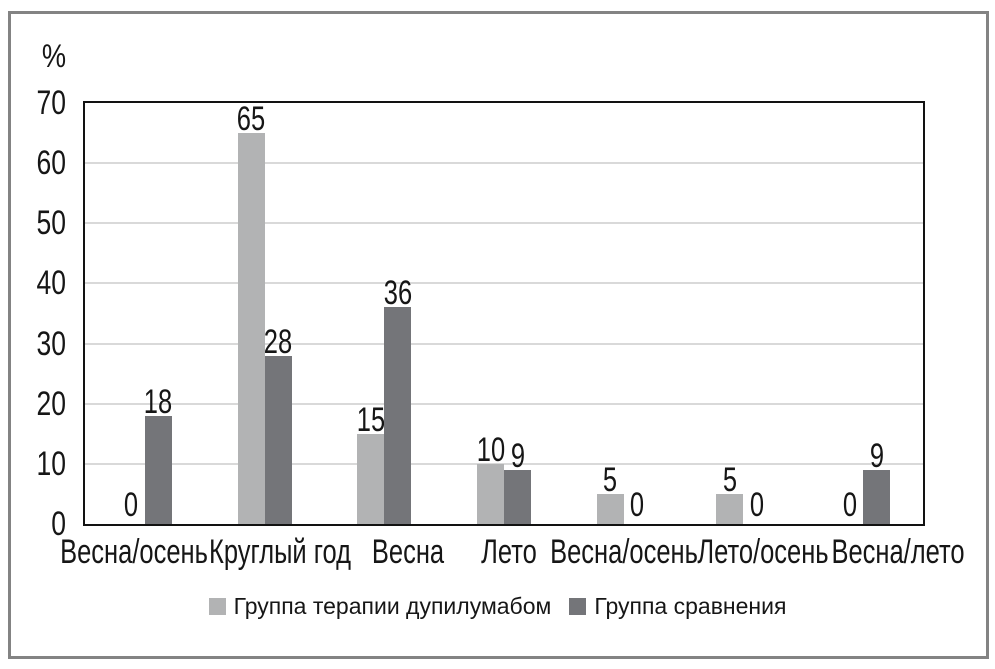 Image resolution: width=995 pixels, height=669 pixels. What do you see at coordinates (58, 524) in the screenshot?
I see `y-tick-label: 0` at bounding box center [58, 524].